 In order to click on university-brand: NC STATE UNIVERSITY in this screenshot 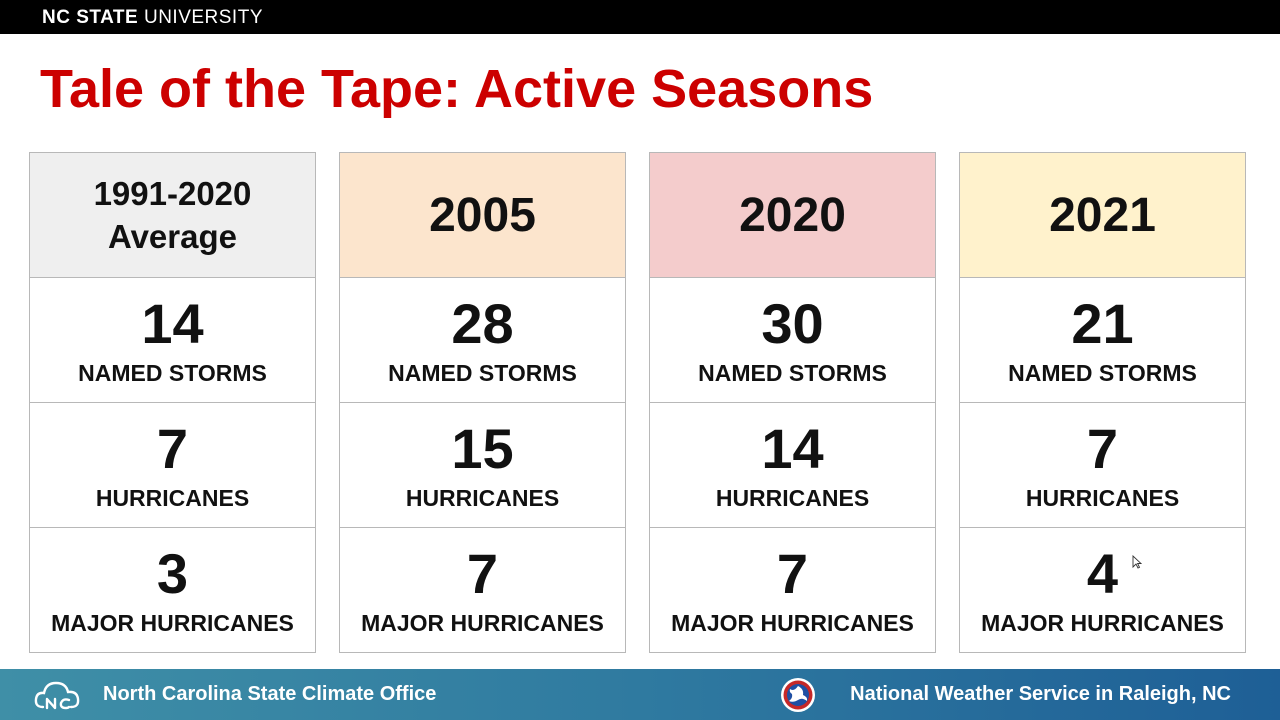, I will do `click(152, 18)`.